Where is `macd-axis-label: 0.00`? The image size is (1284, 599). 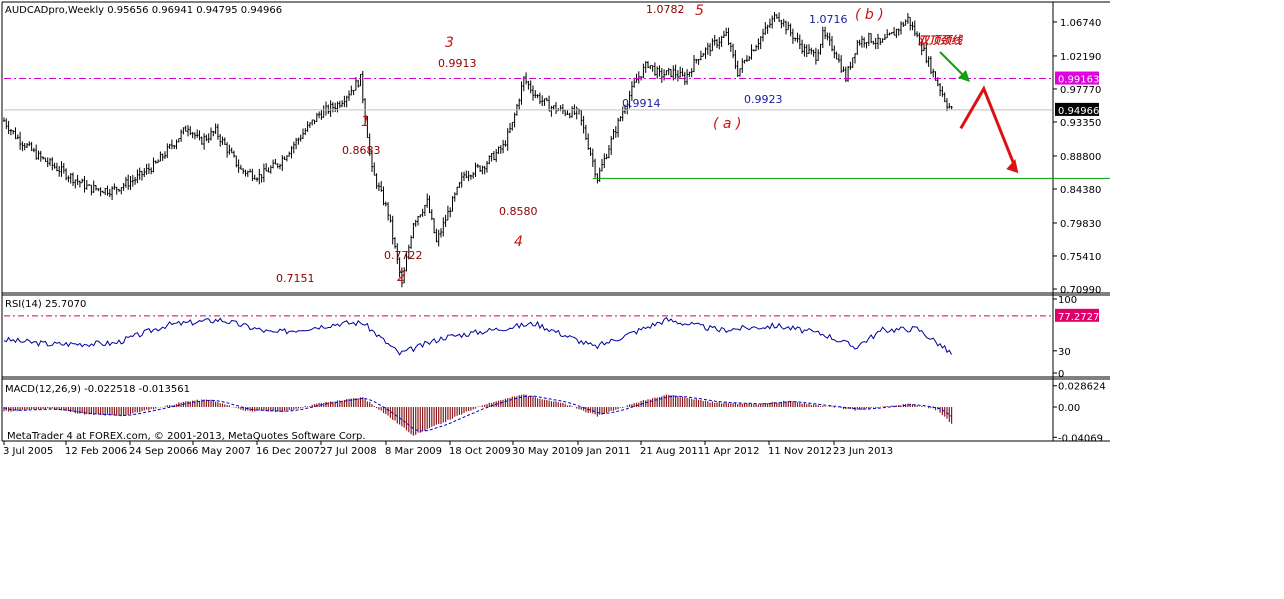 macd-axis-label: 0.00 is located at coordinates (1069, 408).